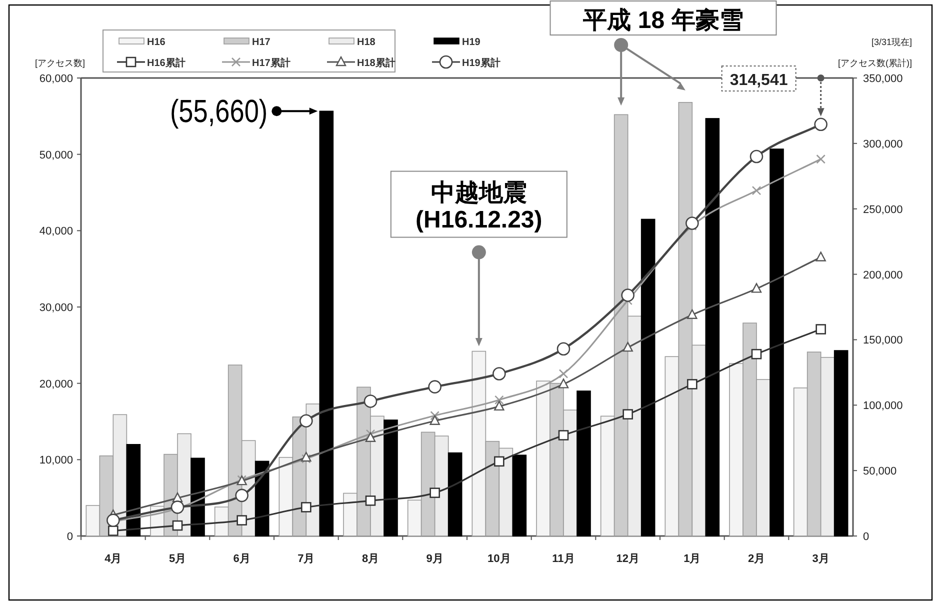  Describe the element at coordinates (692, 559) in the screenshot. I see `x-tick-label: 1月` at that location.